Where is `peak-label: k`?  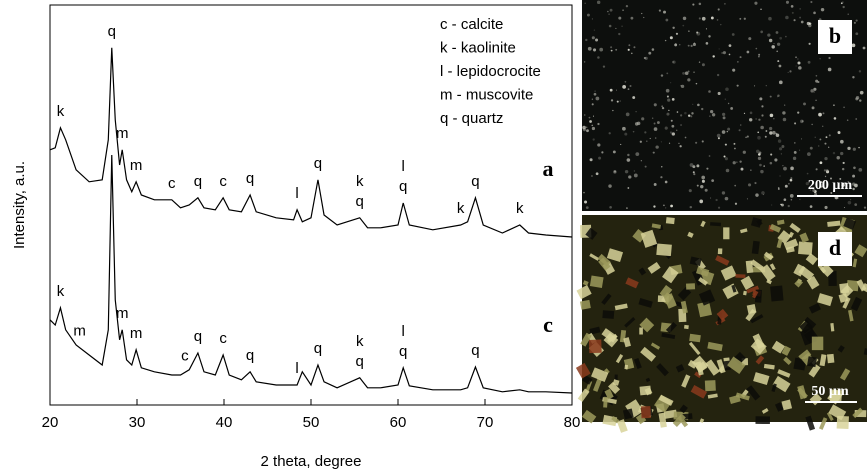
peak-label: k is located at coordinates (61, 291).